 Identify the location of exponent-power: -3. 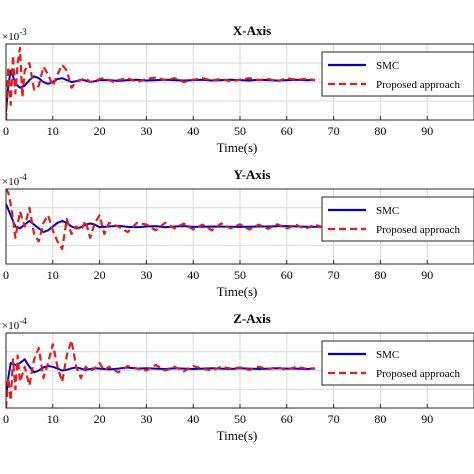
(23, 32).